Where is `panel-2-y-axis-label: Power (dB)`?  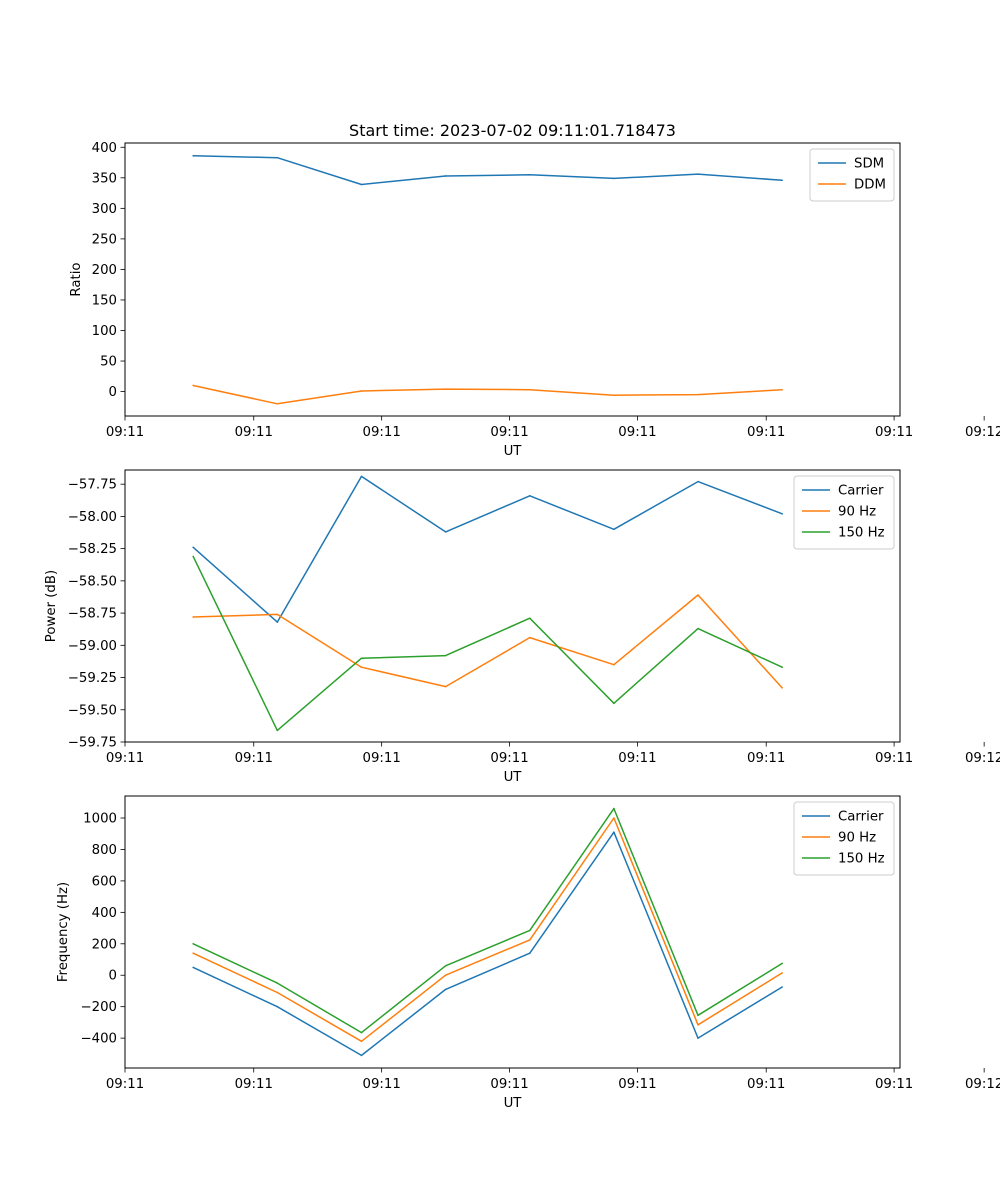
panel-2-y-axis-label: Power (dB) is located at coordinates (51, 606).